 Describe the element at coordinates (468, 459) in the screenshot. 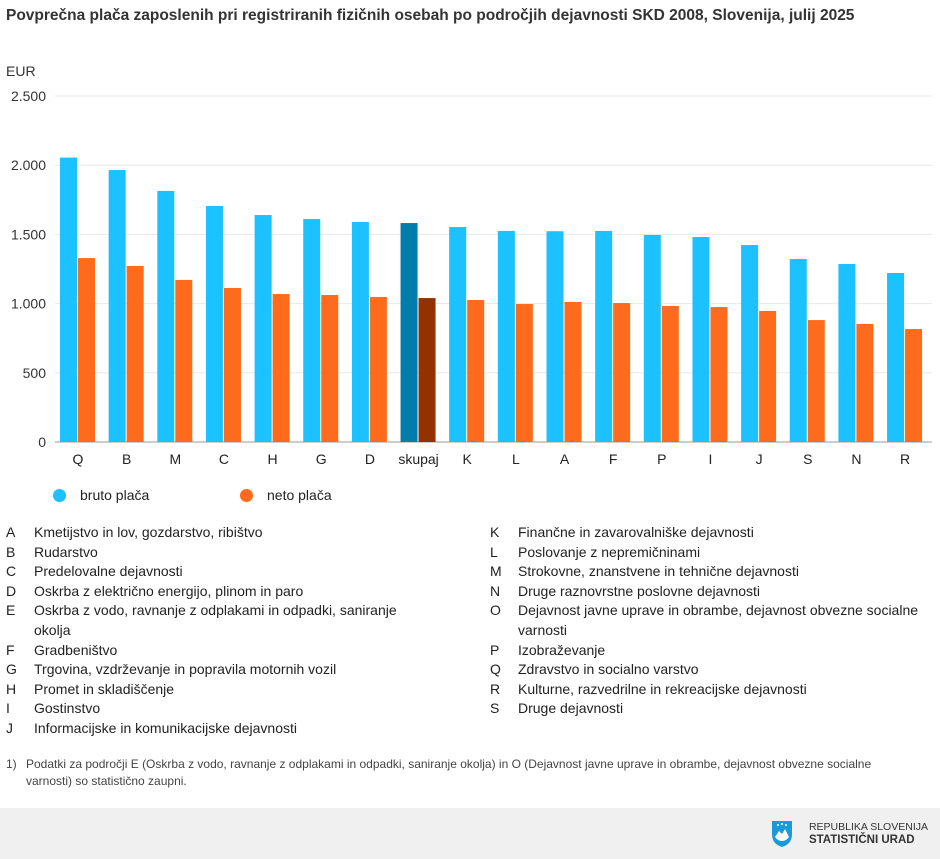

I see `x-tick-label: K` at that location.